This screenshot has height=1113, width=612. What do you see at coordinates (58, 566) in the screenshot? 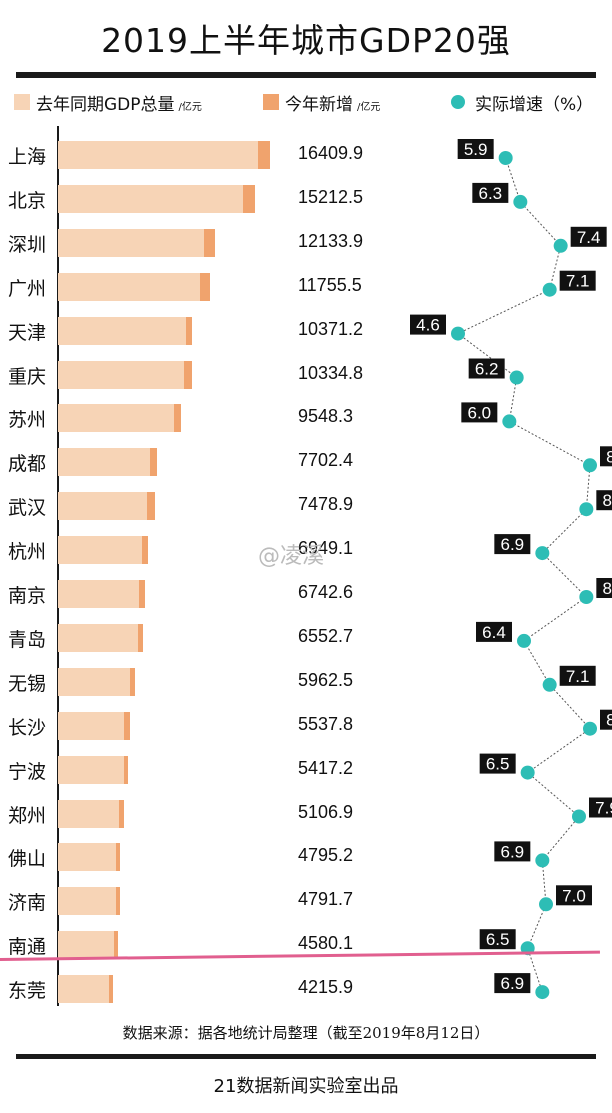
I see `category-axis` at bounding box center [58, 566].